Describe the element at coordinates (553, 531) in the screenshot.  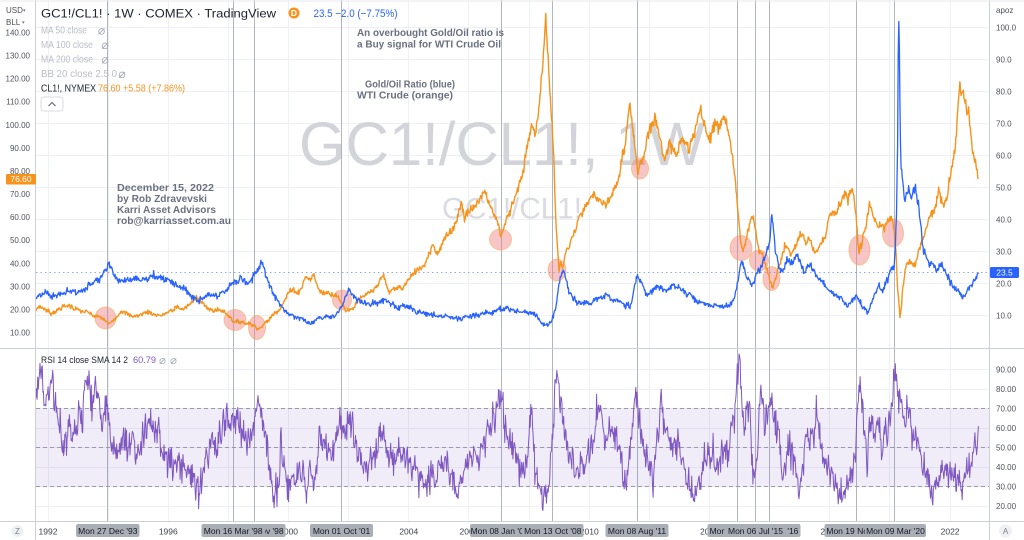
I see `svg-text: Mon 13 Oct '08` at that location.